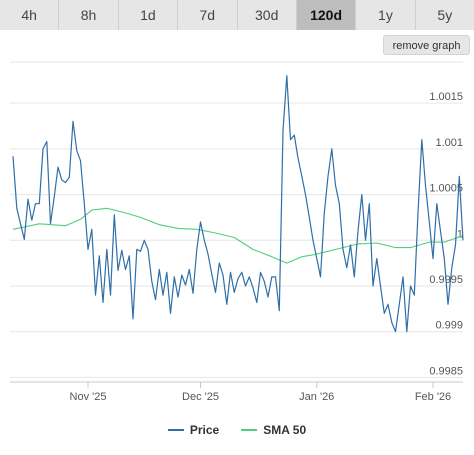  What do you see at coordinates (267, 15) in the screenshot?
I see `tab-30d: 30d` at bounding box center [267, 15].